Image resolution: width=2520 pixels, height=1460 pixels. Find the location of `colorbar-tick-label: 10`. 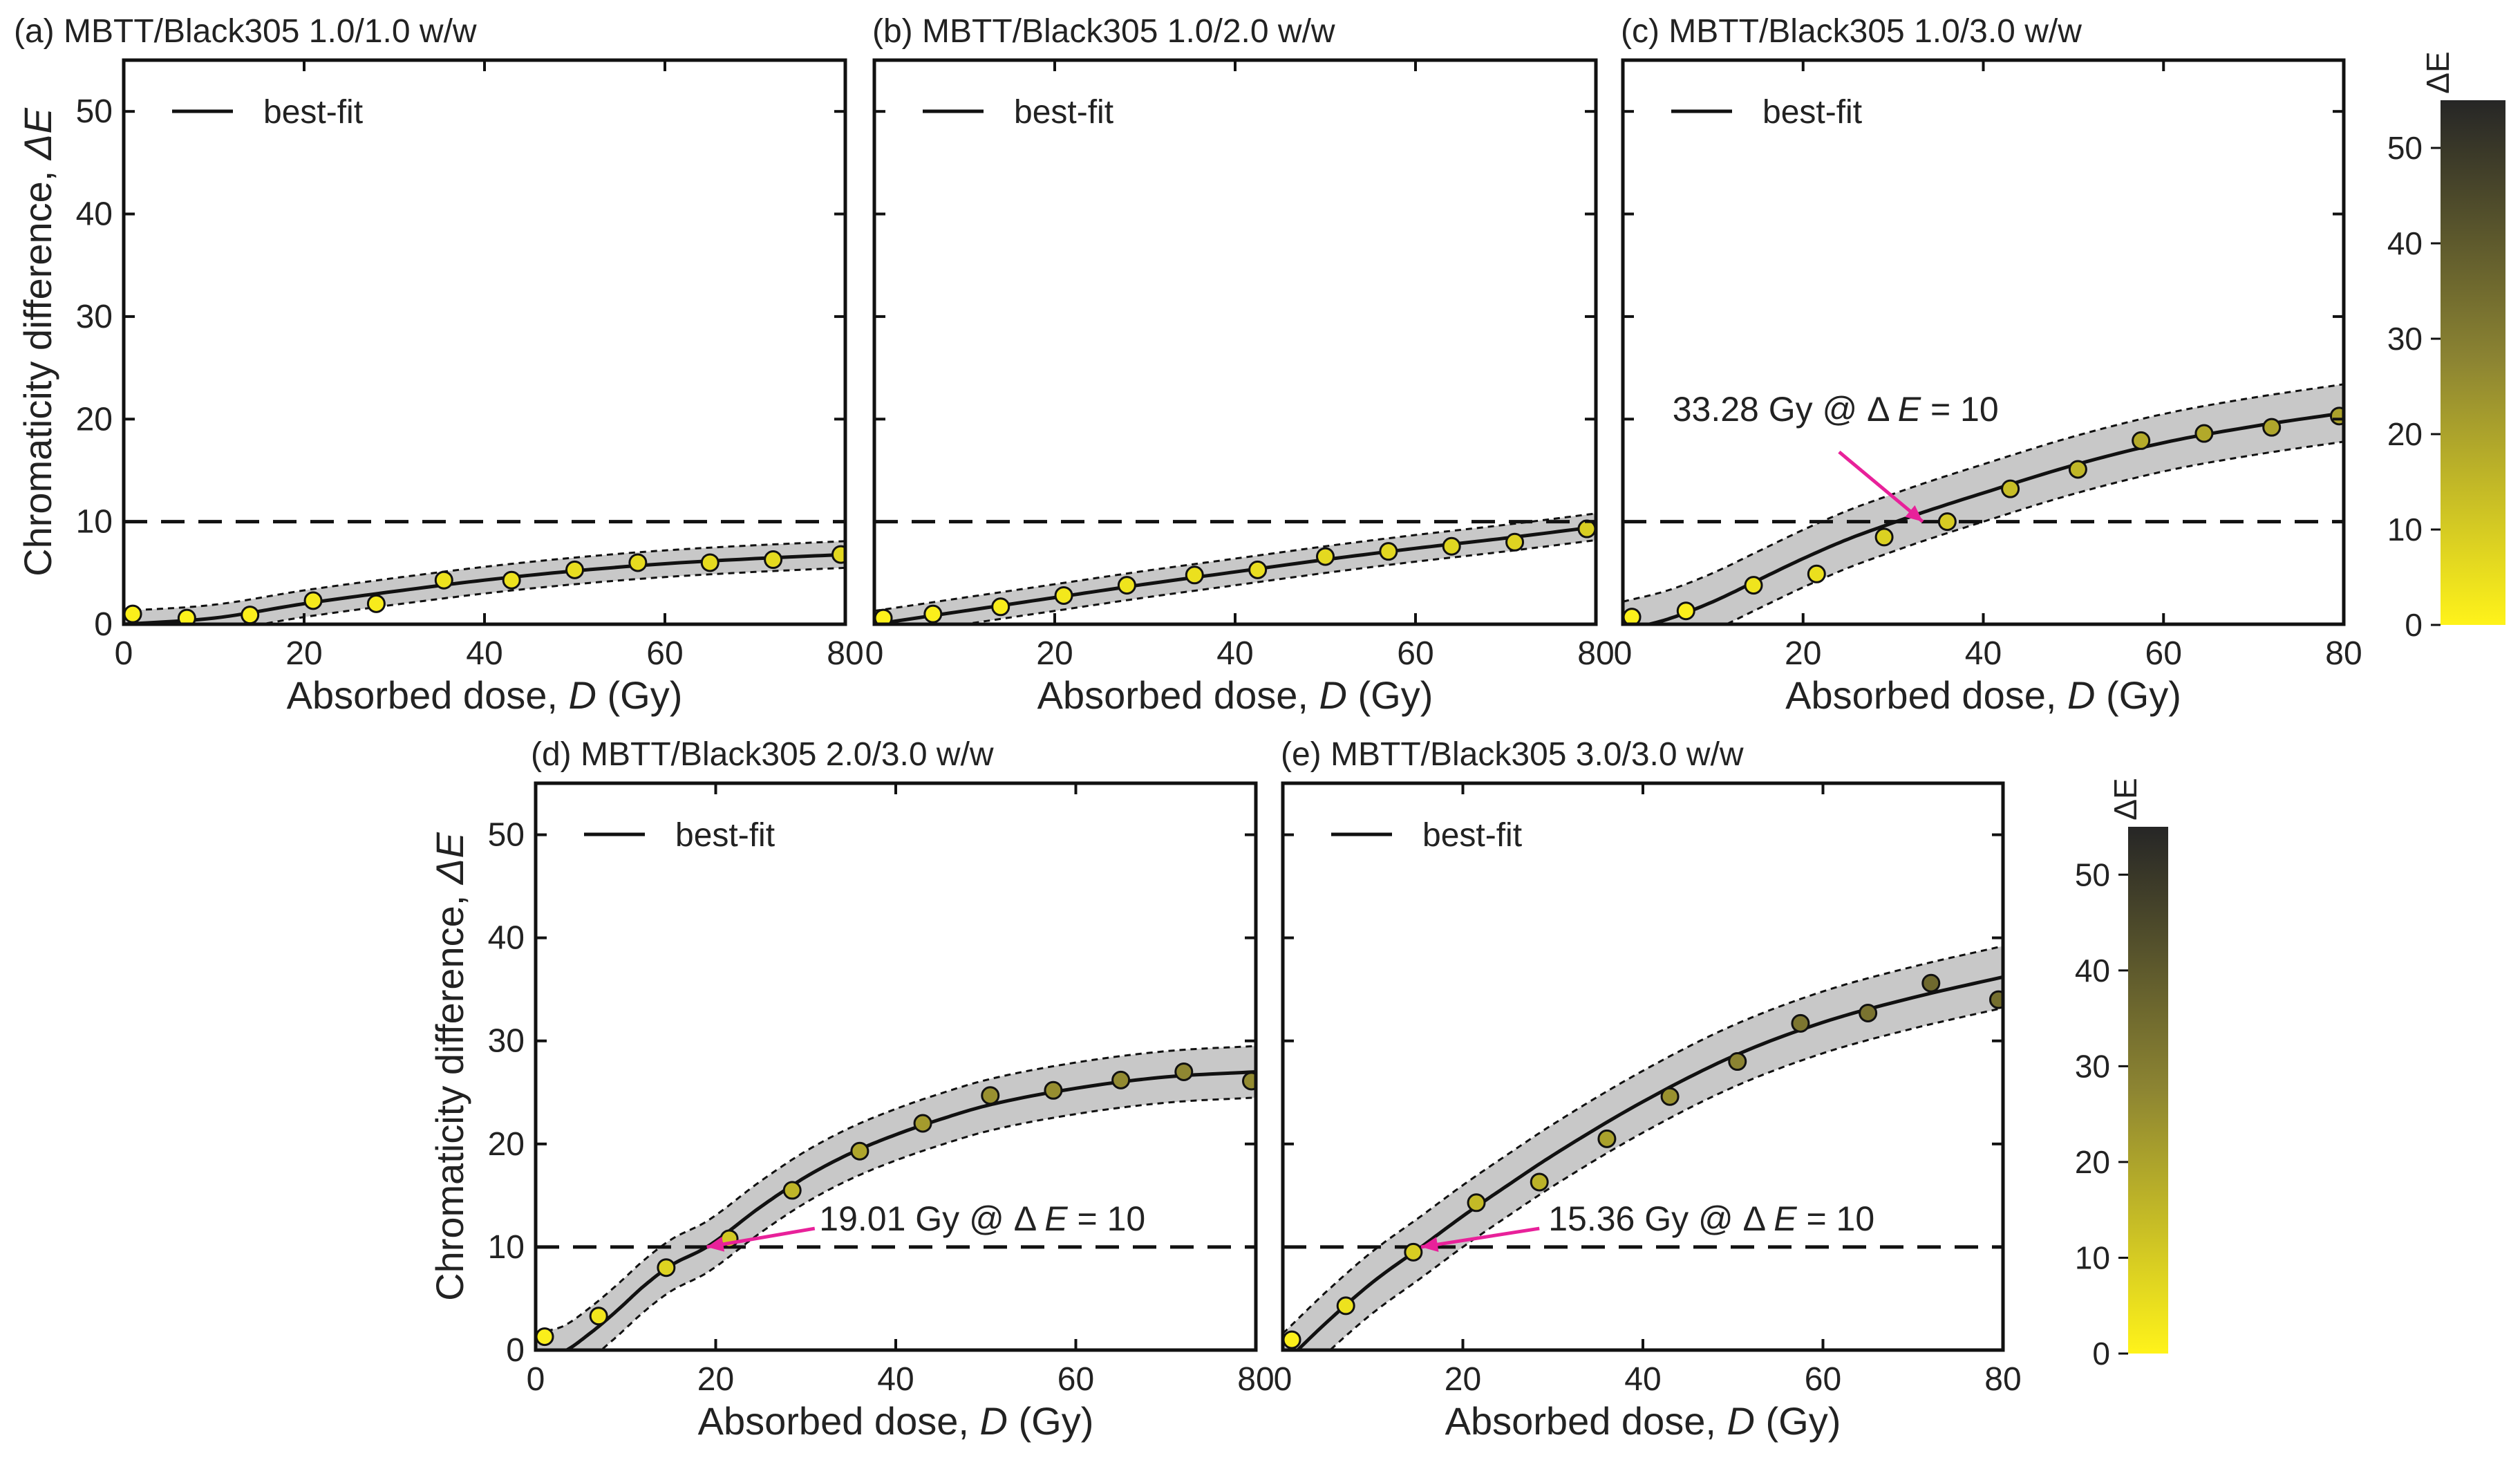

colorbar-tick-label: 10 is located at coordinates (2405, 530).